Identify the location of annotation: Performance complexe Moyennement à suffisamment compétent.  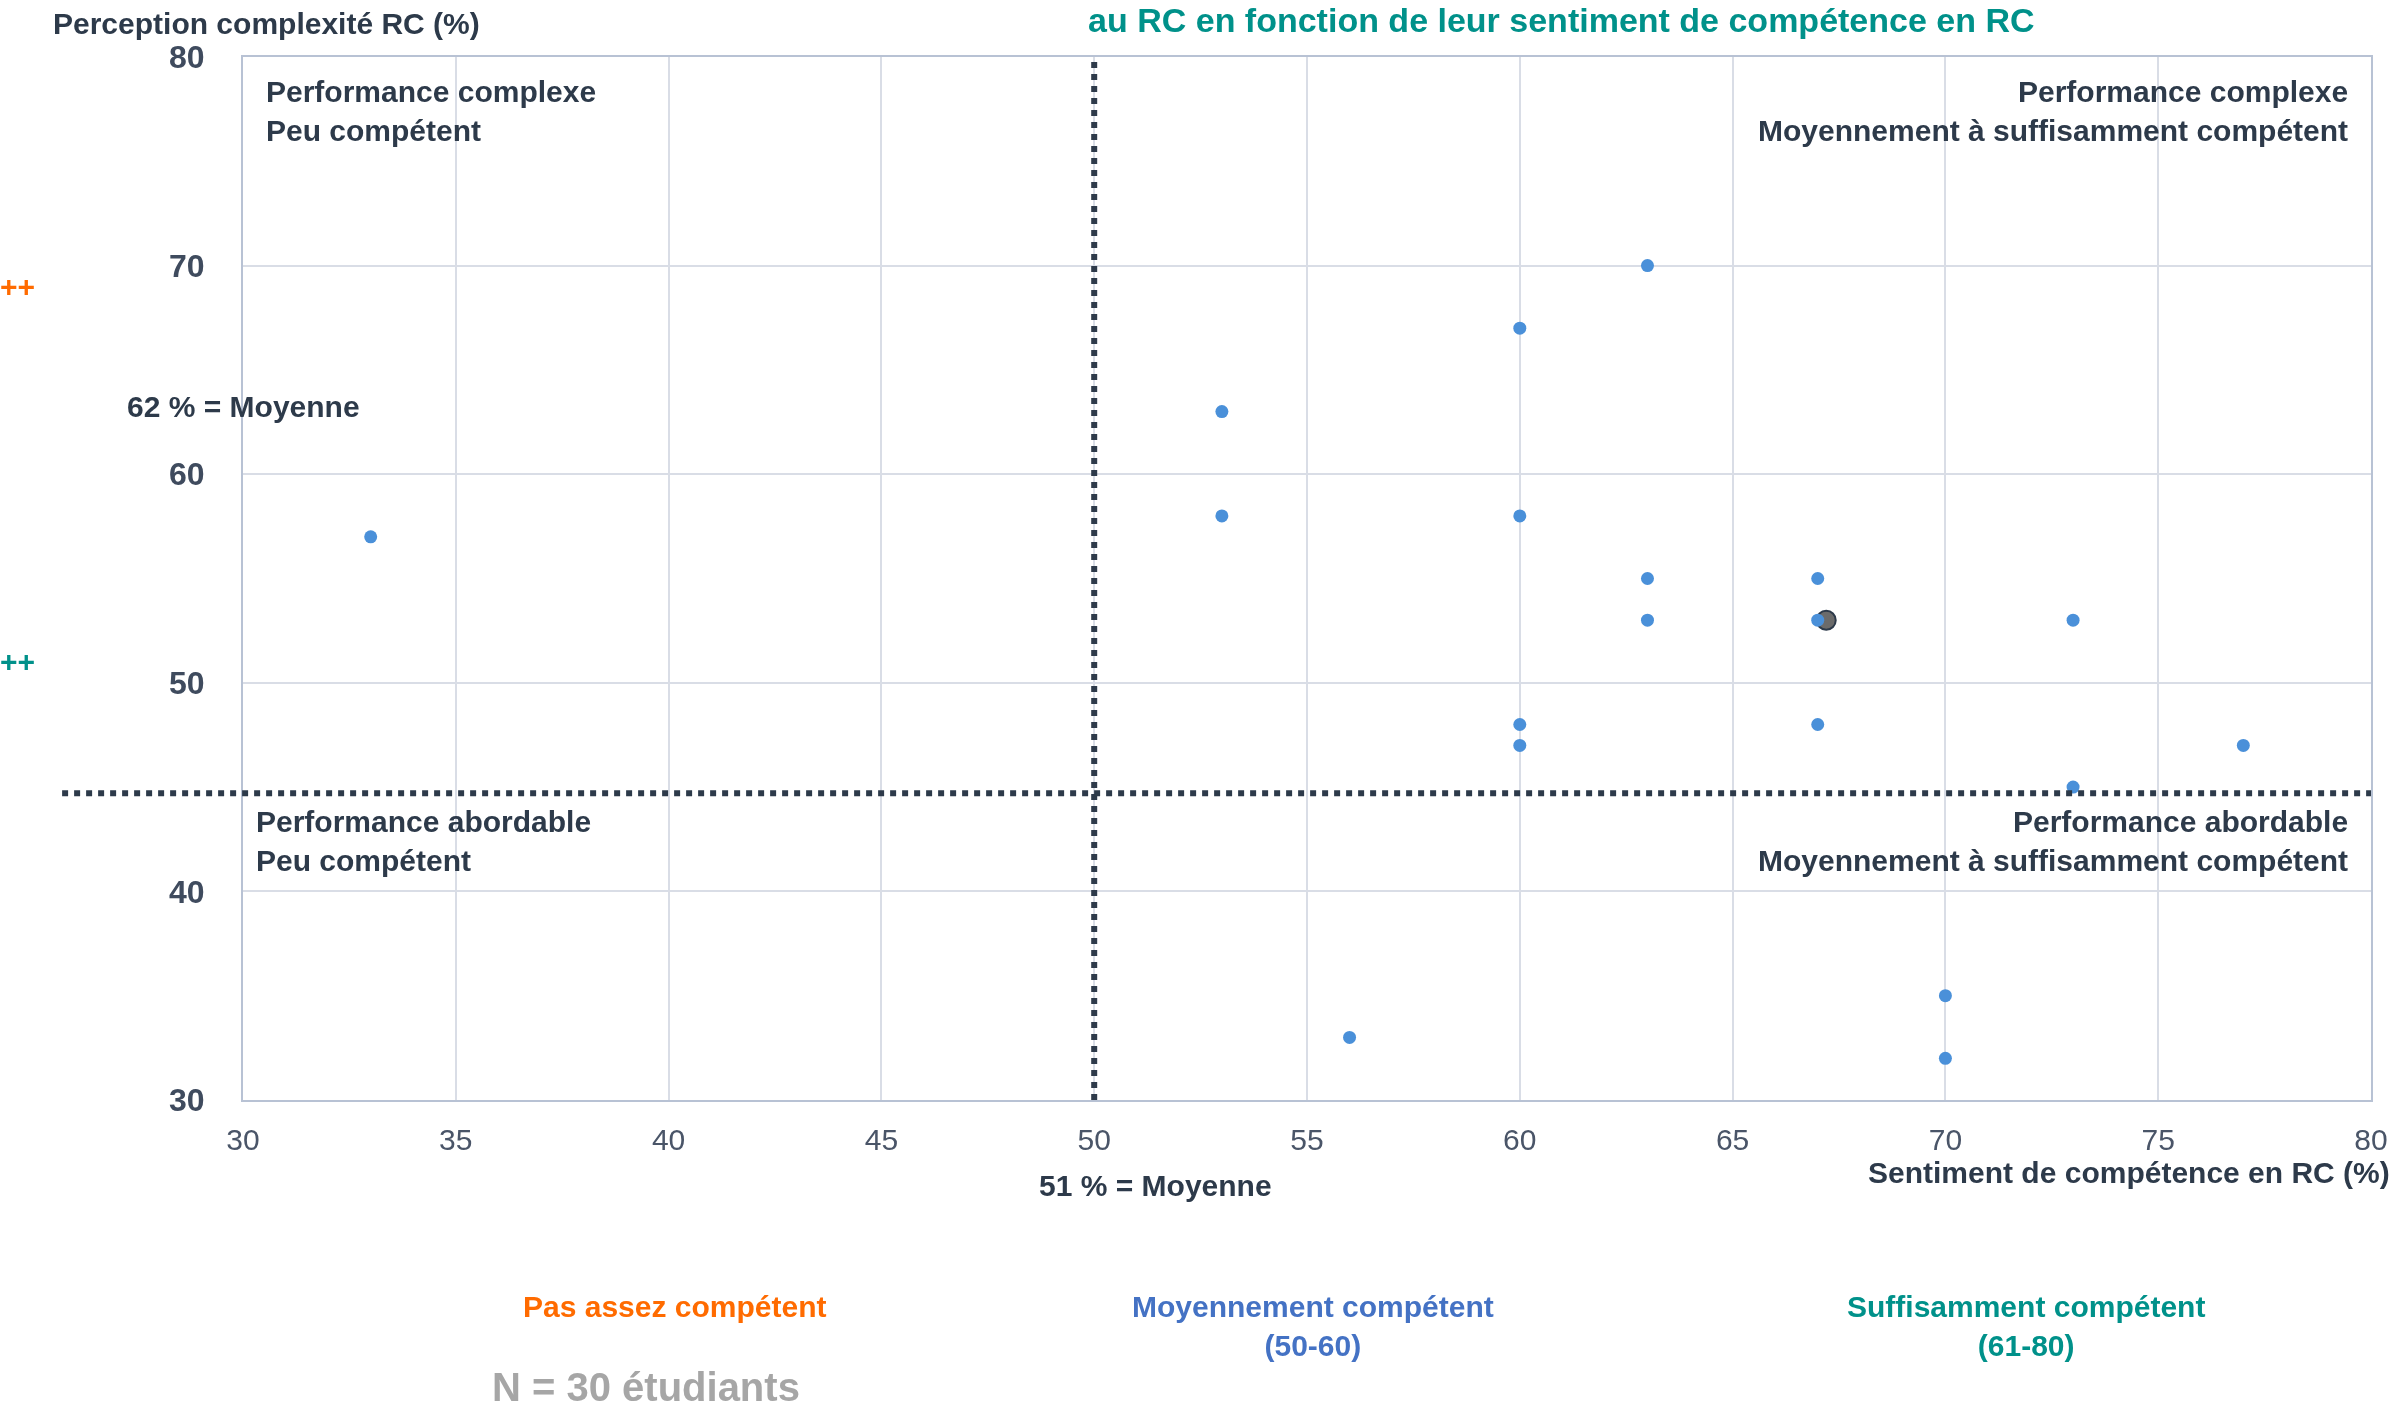
(2053, 111).